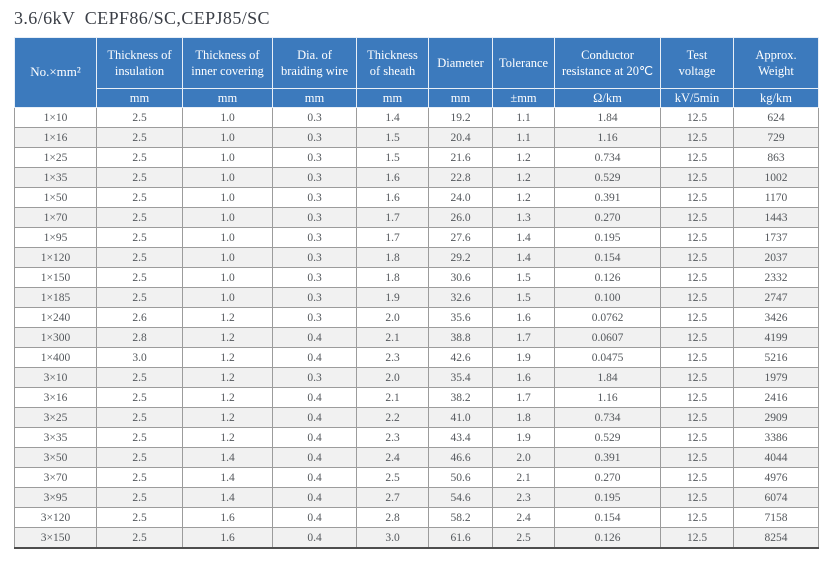  Describe the element at coordinates (607, 118) in the screenshot. I see `table-cell: 1.84` at that location.